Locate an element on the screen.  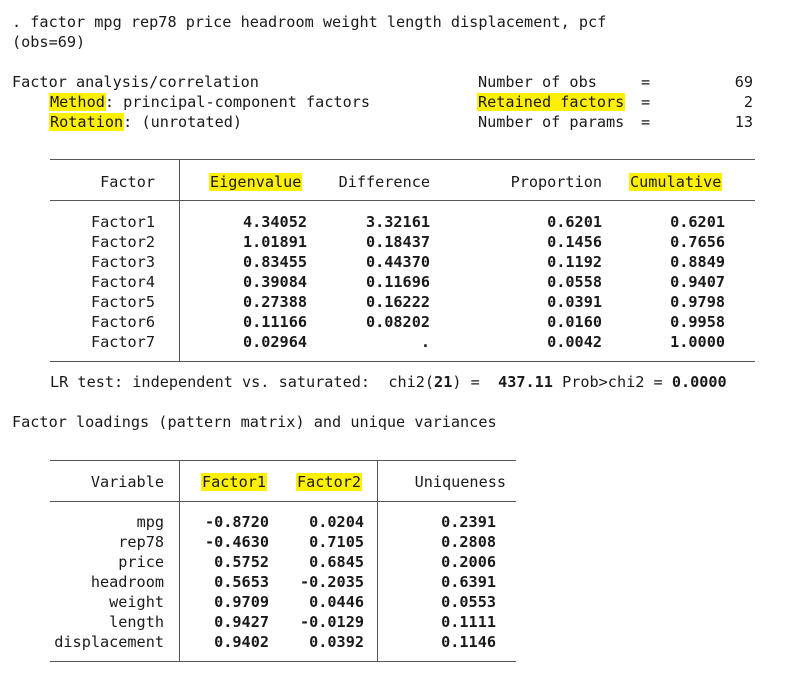
rotation-label: Rotation is located at coordinates (87, 122).